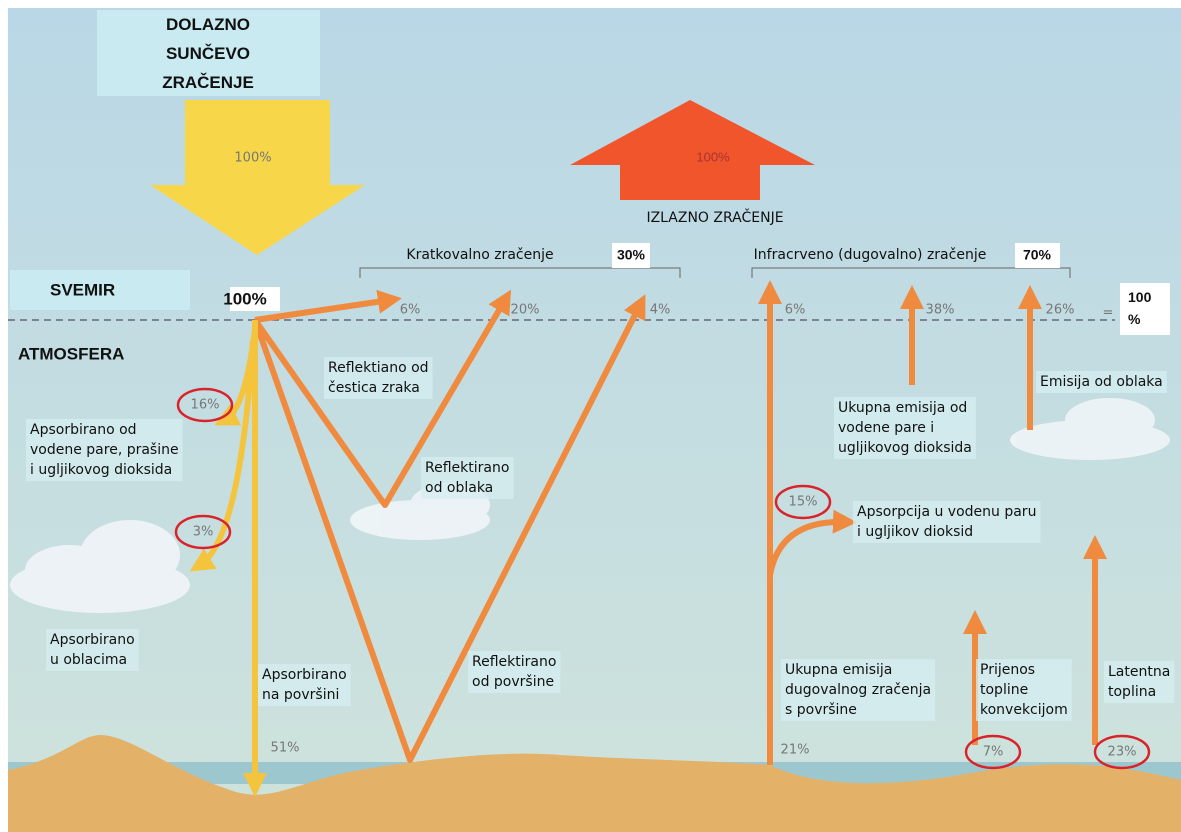 The height and width of the screenshot is (832, 1181). I want to click on note-line: Reflektiano od, so click(378, 368).